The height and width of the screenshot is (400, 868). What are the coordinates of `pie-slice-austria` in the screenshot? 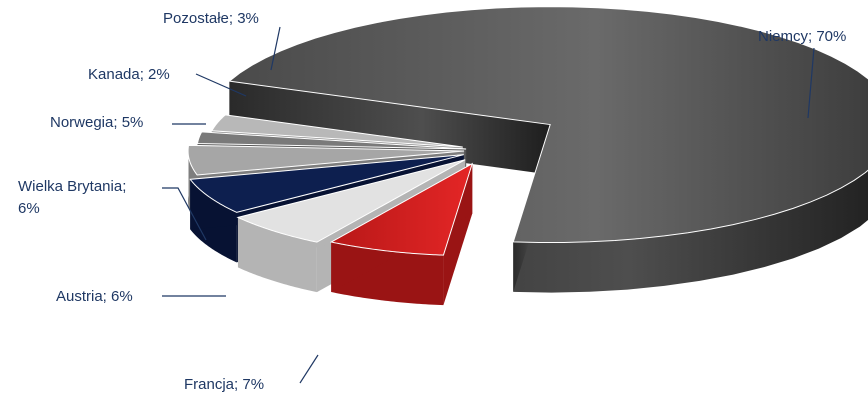 It's located at (351, 201).